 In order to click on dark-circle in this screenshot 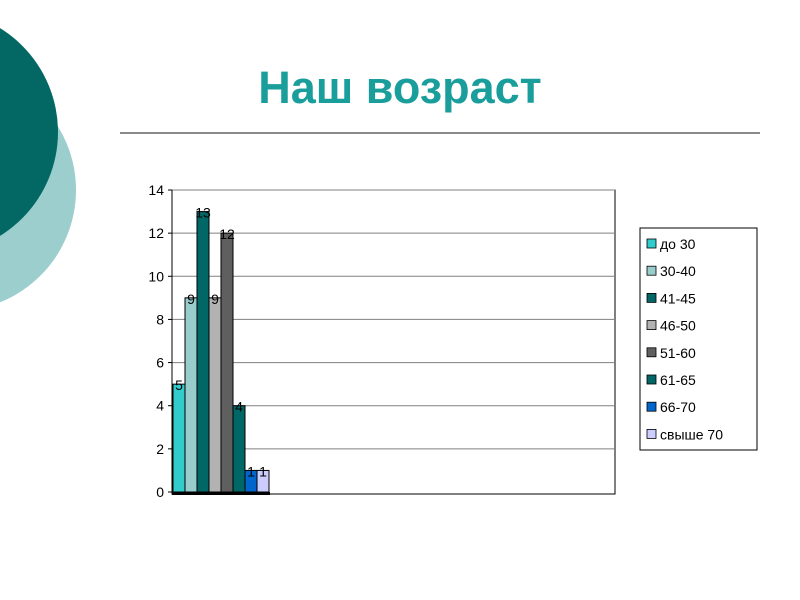, I will do `click(29, 132)`.